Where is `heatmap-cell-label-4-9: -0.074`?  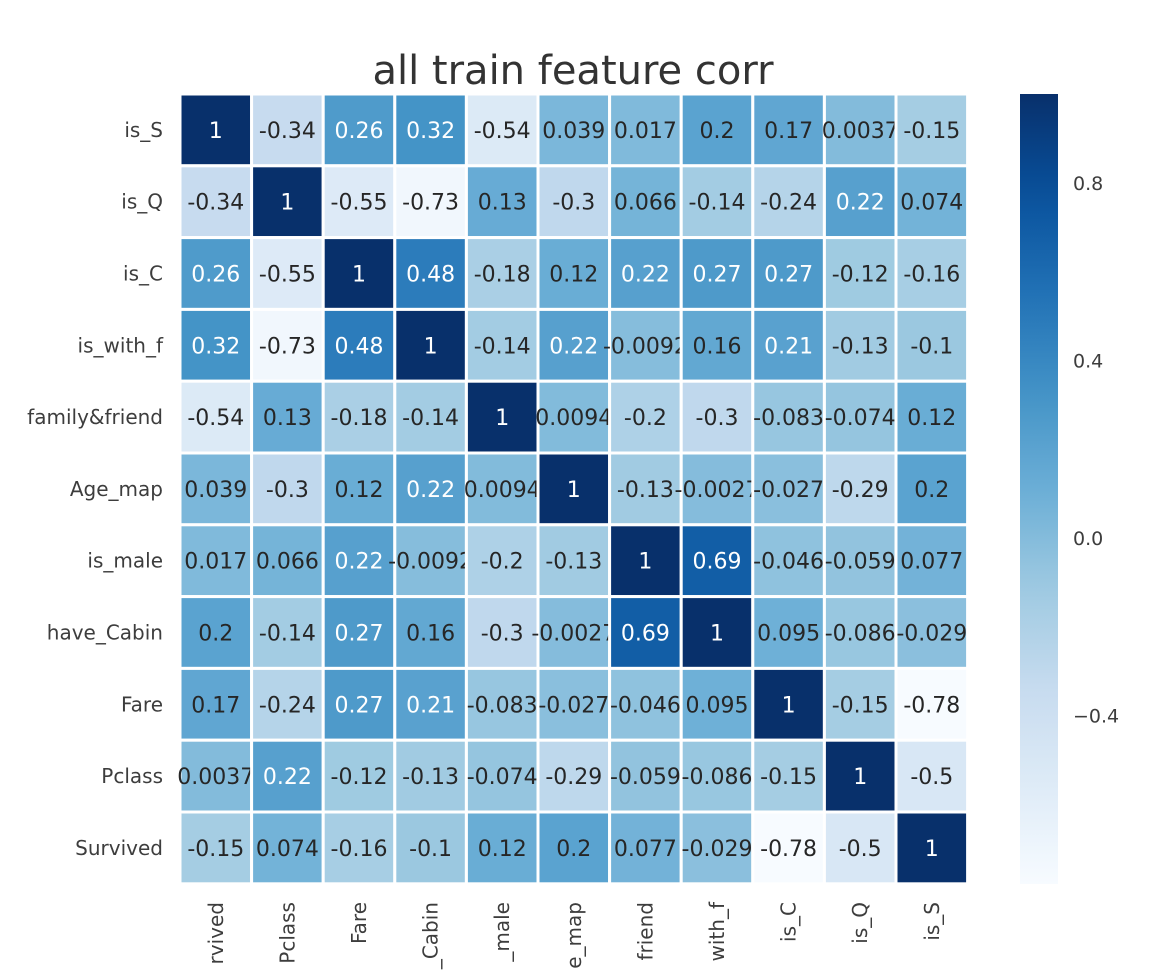
heatmap-cell-label-4-9: -0.074 is located at coordinates (860, 418).